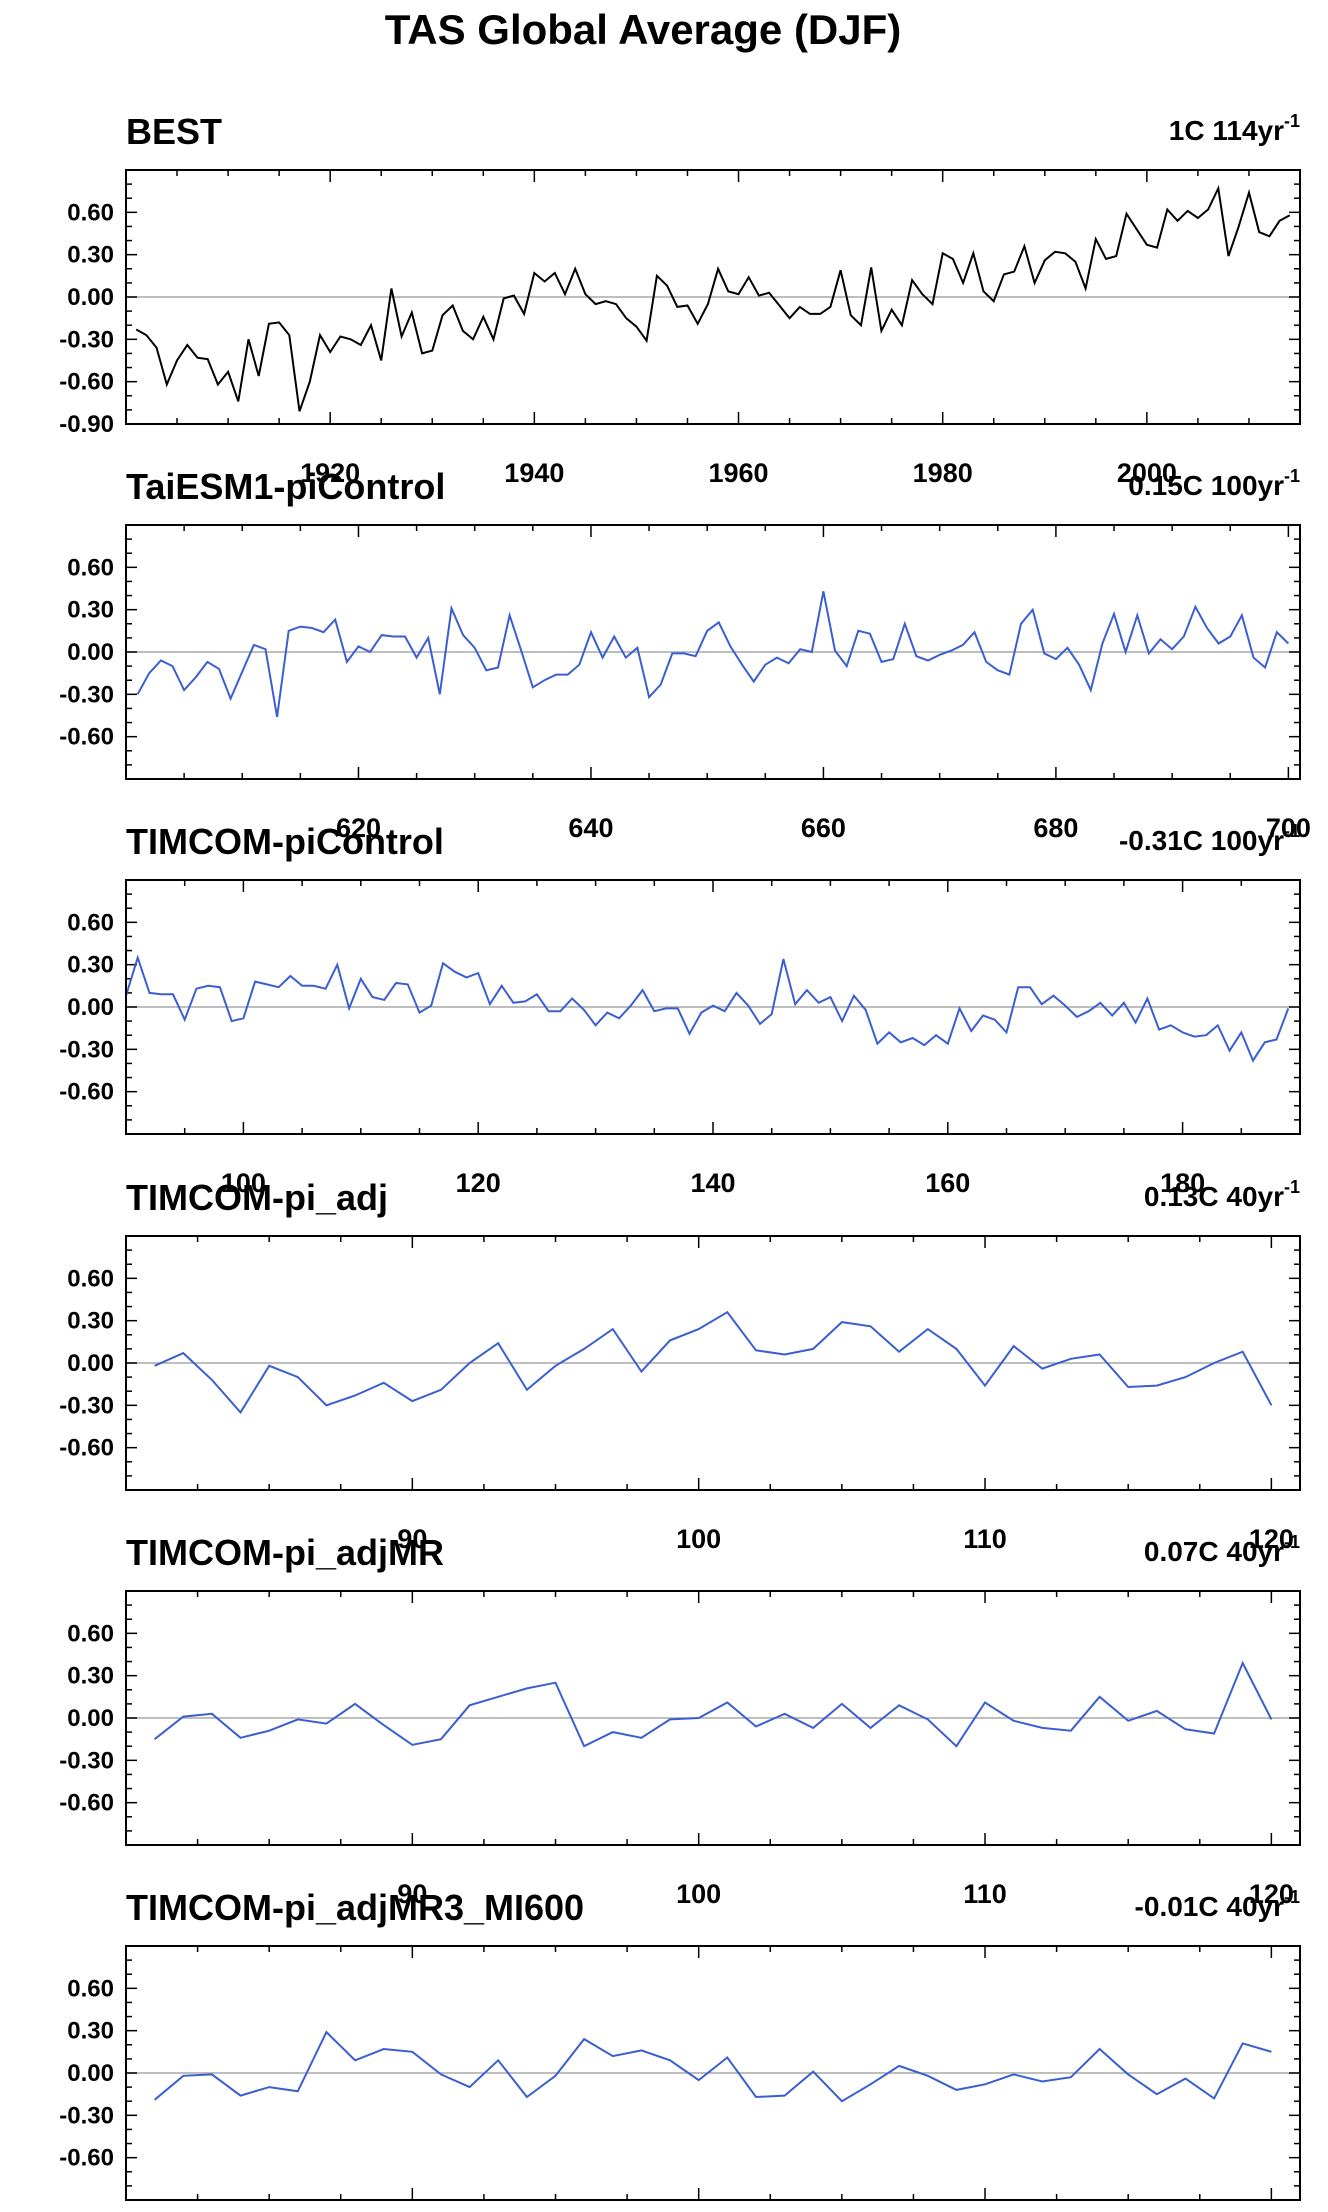  Describe the element at coordinates (1182, 1183) in the screenshot. I see `x-tick-label: 180` at that location.